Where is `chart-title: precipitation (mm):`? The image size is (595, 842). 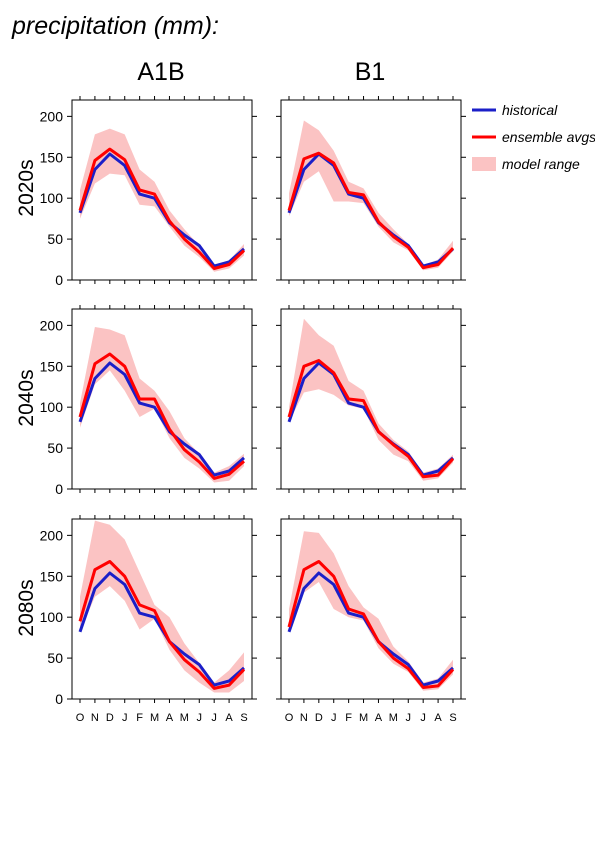 chart-title: precipitation (mm): is located at coordinates (115, 26).